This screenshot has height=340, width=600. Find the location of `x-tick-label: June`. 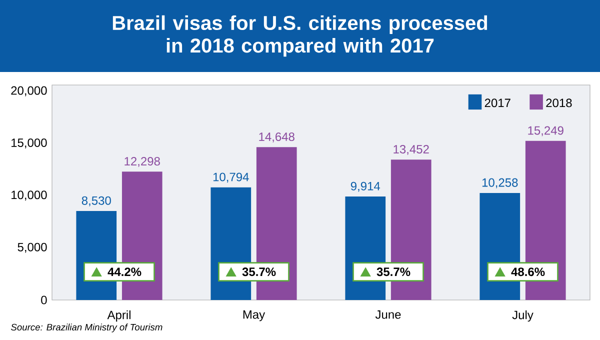

x-tick-label: June is located at coordinates (388, 314).